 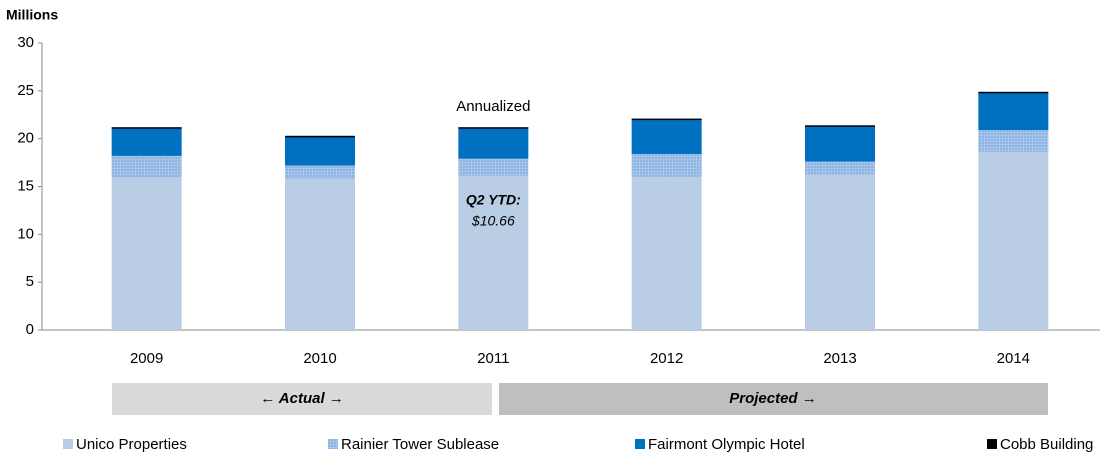 I want to click on y-tick-label: 5, so click(x=30, y=281).